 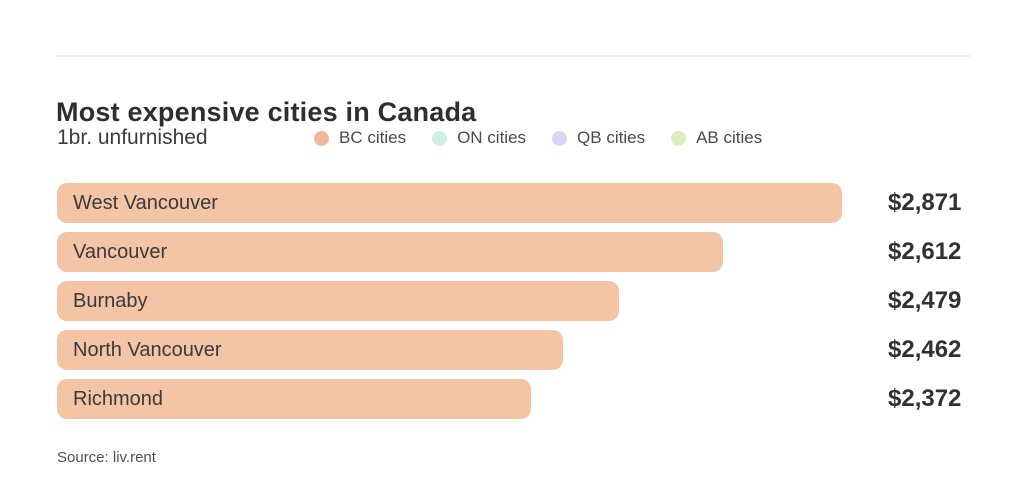 What do you see at coordinates (925, 398) in the screenshot?
I see `bar-value: $2,372` at bounding box center [925, 398].